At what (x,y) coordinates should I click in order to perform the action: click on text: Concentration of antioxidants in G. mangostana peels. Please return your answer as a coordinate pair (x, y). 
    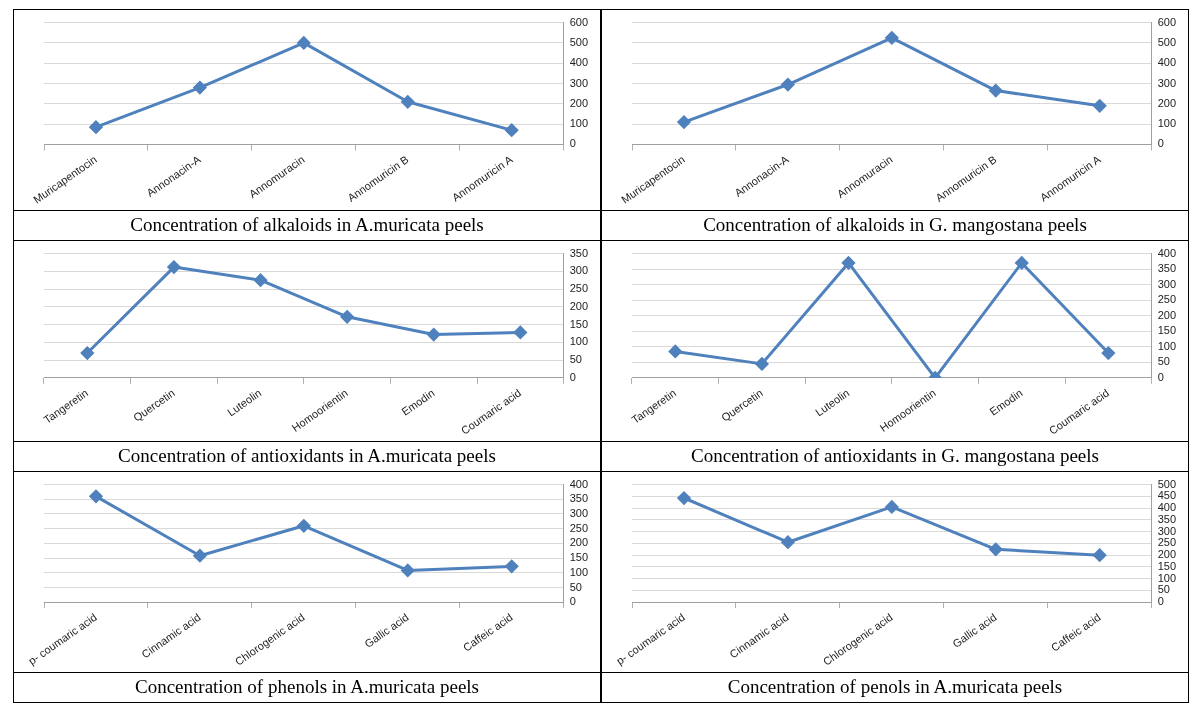
    Looking at the image, I should click on (895, 455).